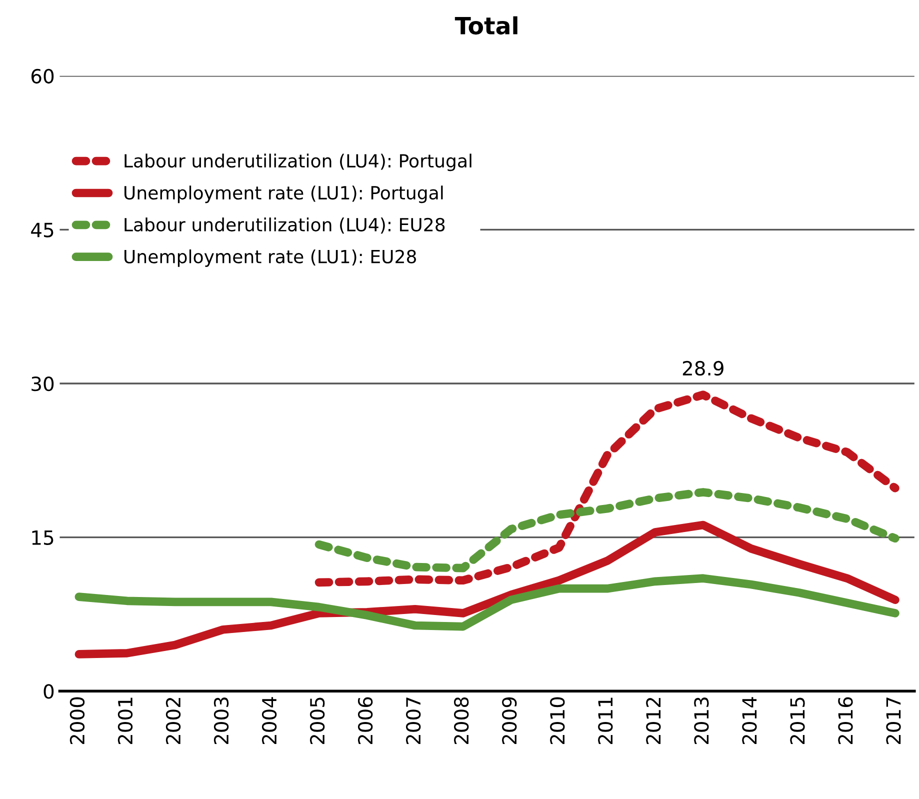  Describe the element at coordinates (49, 691) in the screenshot. I see `y-tick-label: 0` at that location.